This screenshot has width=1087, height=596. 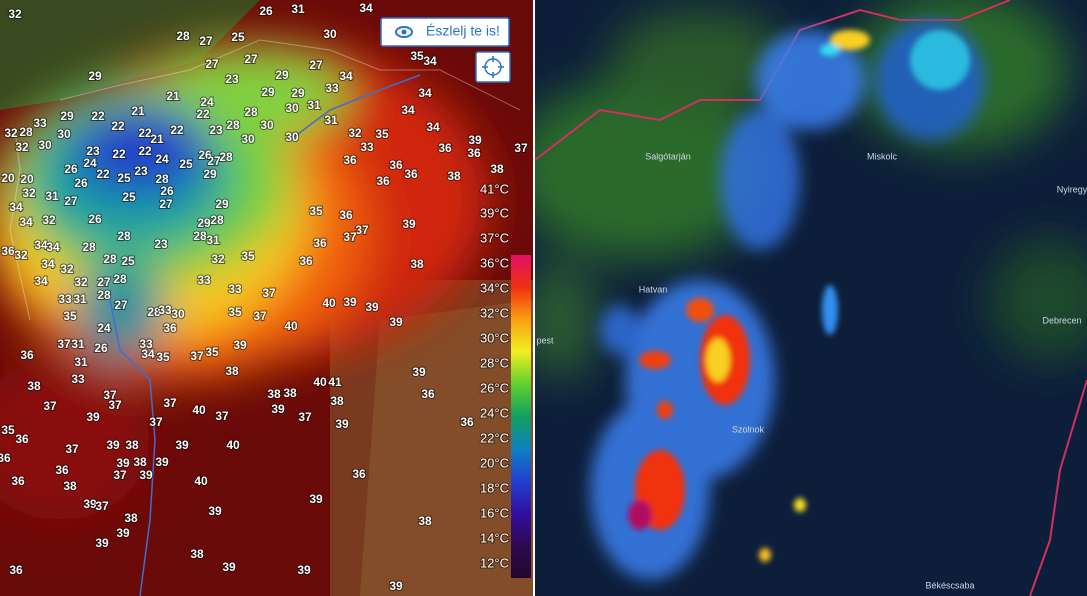 What do you see at coordinates (494, 287) in the screenshot?
I see `legend-label: 34°C` at bounding box center [494, 287].